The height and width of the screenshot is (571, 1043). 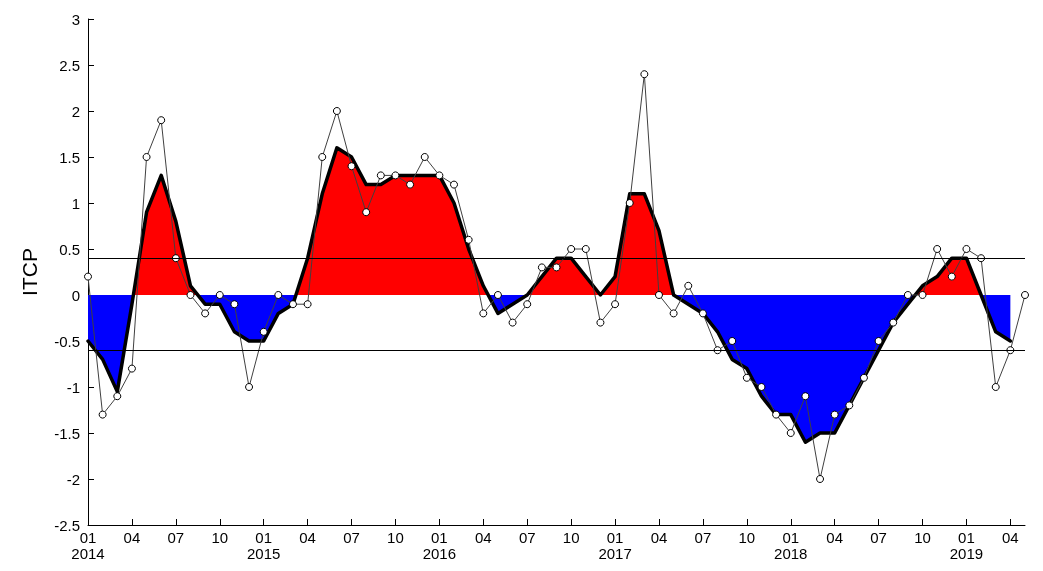 I want to click on y-tick-label: 3, so click(x=75, y=19).